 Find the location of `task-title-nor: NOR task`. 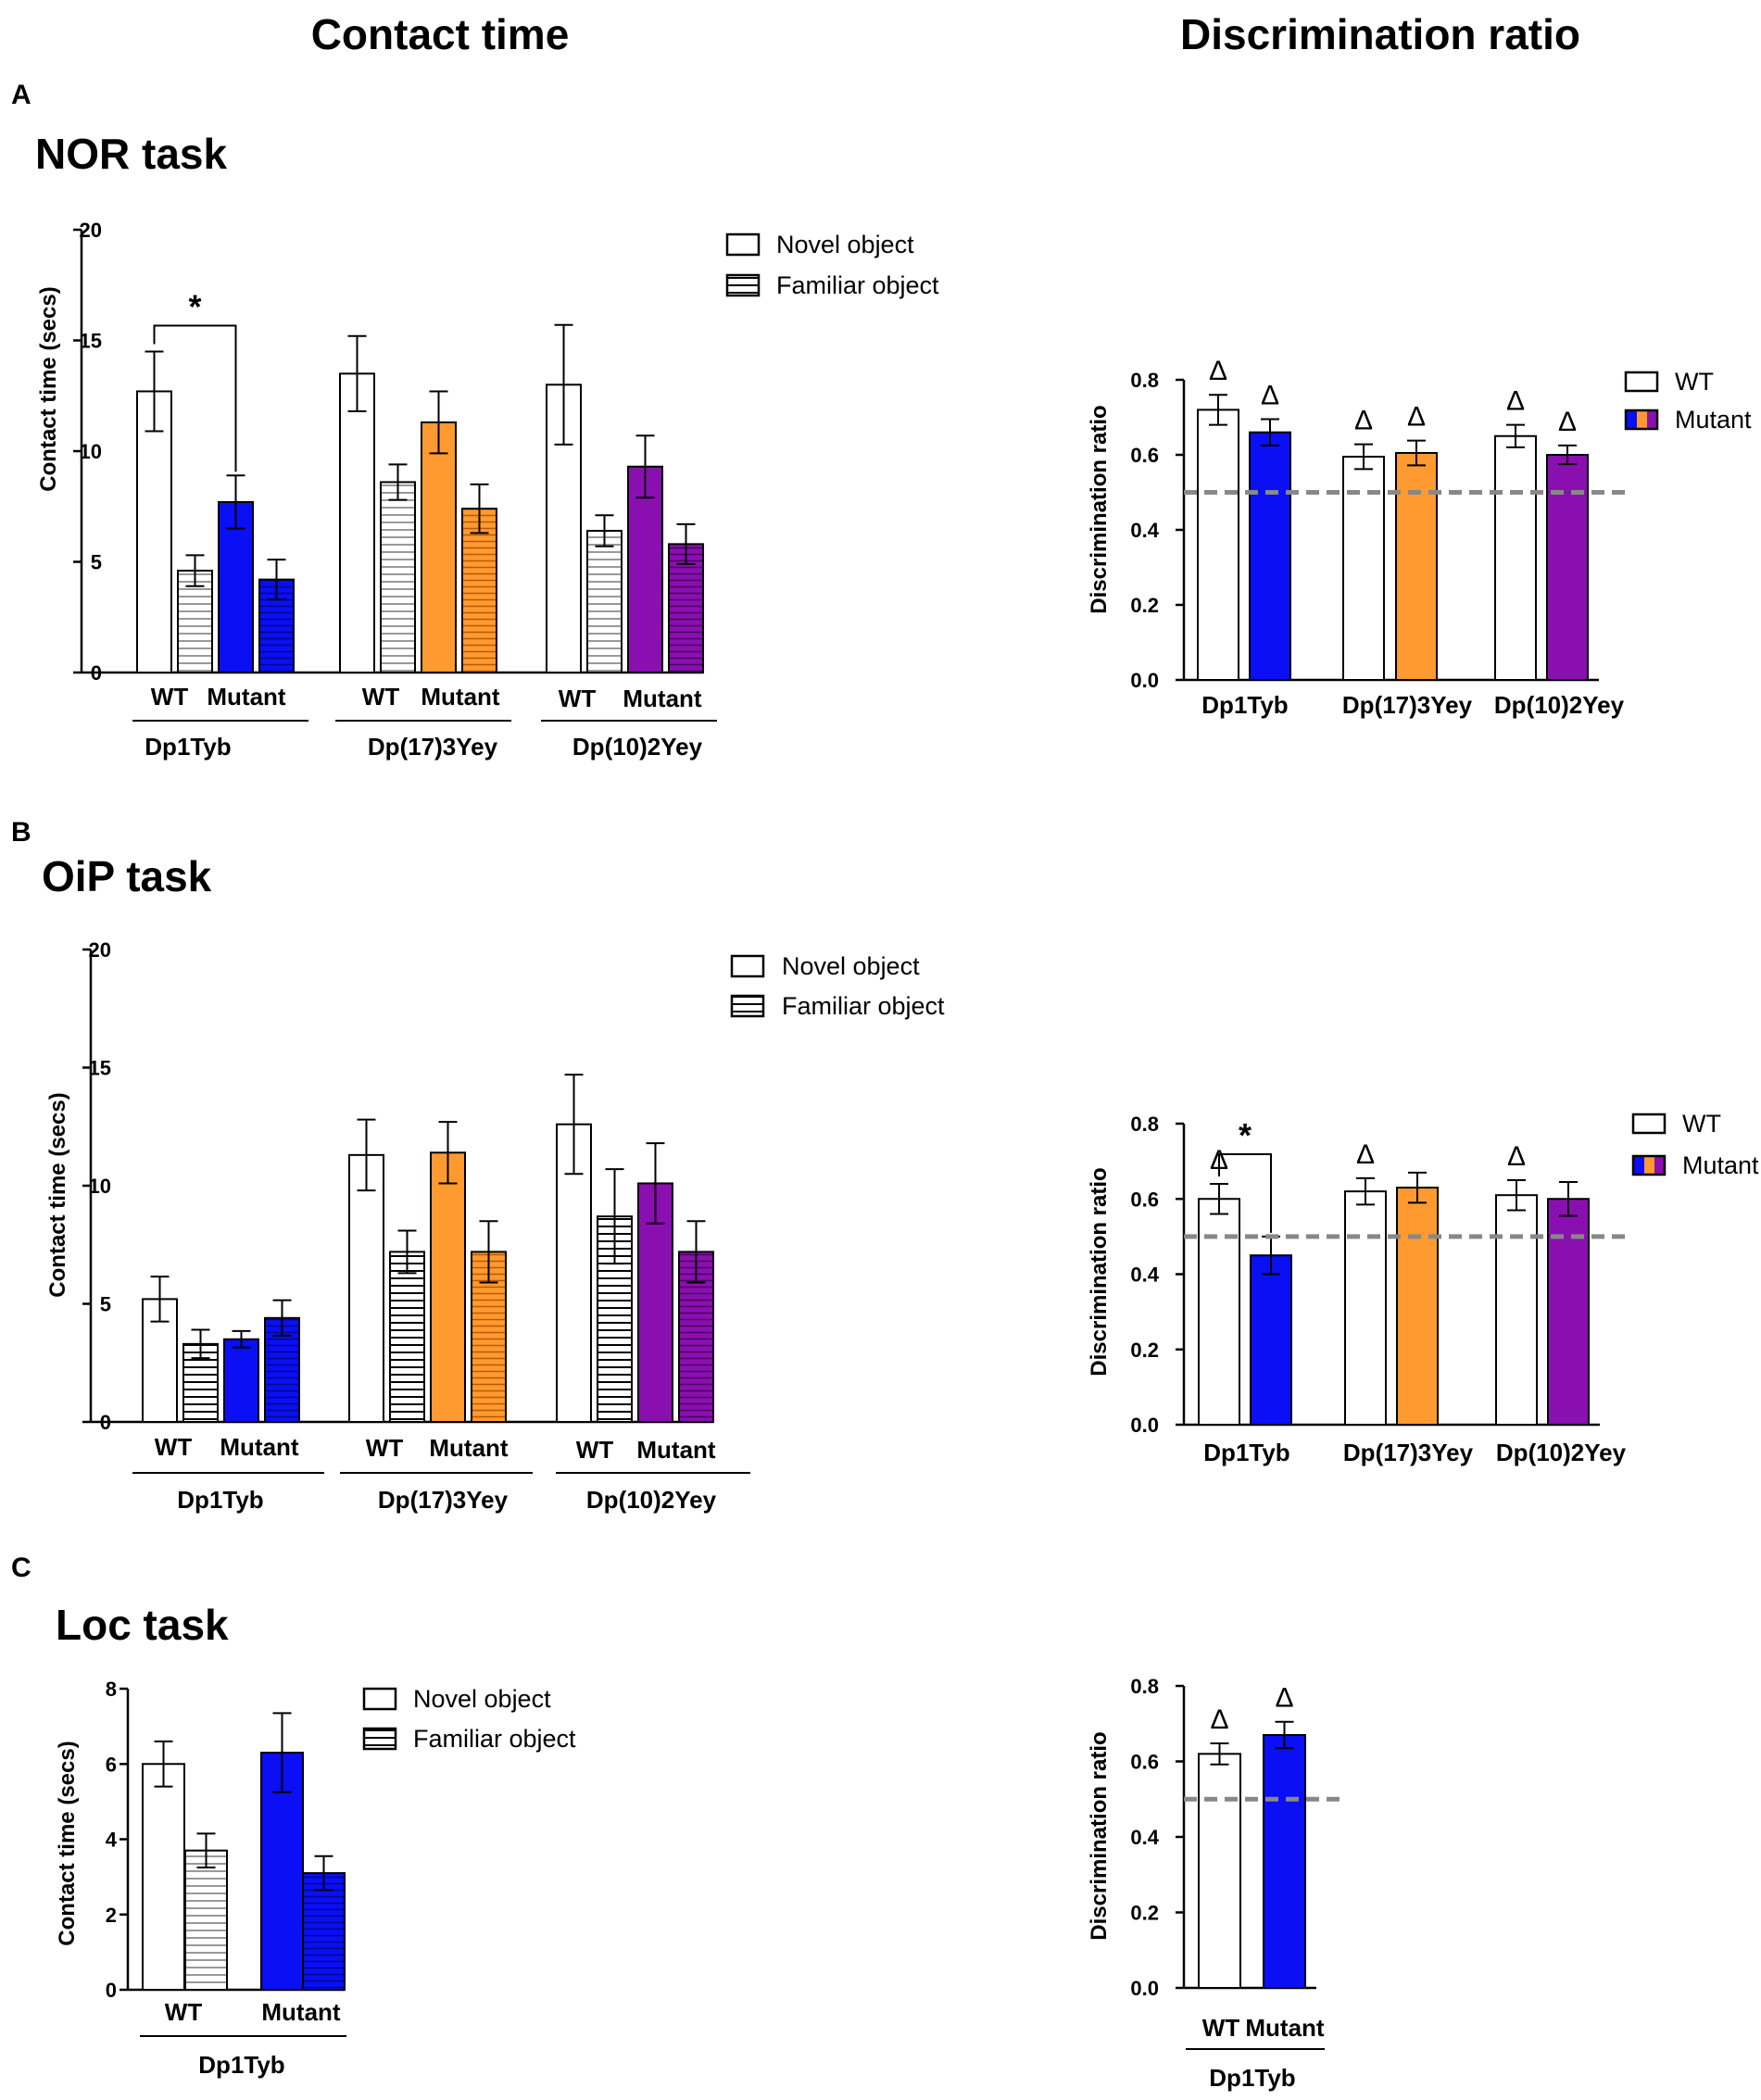

task-title-nor: NOR task is located at coordinates (131, 154).